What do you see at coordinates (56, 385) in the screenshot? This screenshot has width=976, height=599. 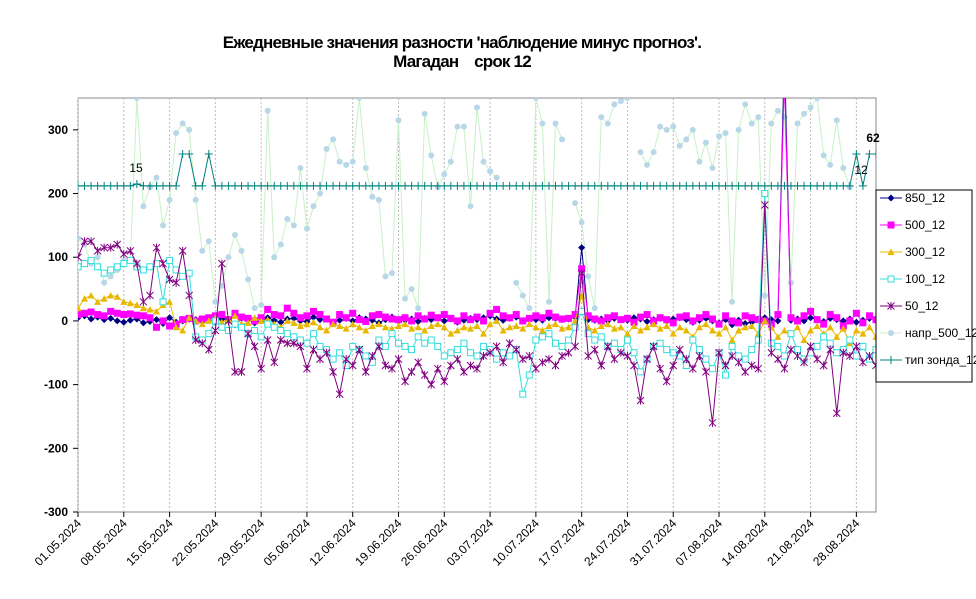 I see `y-tick-label: -100` at bounding box center [56, 385].